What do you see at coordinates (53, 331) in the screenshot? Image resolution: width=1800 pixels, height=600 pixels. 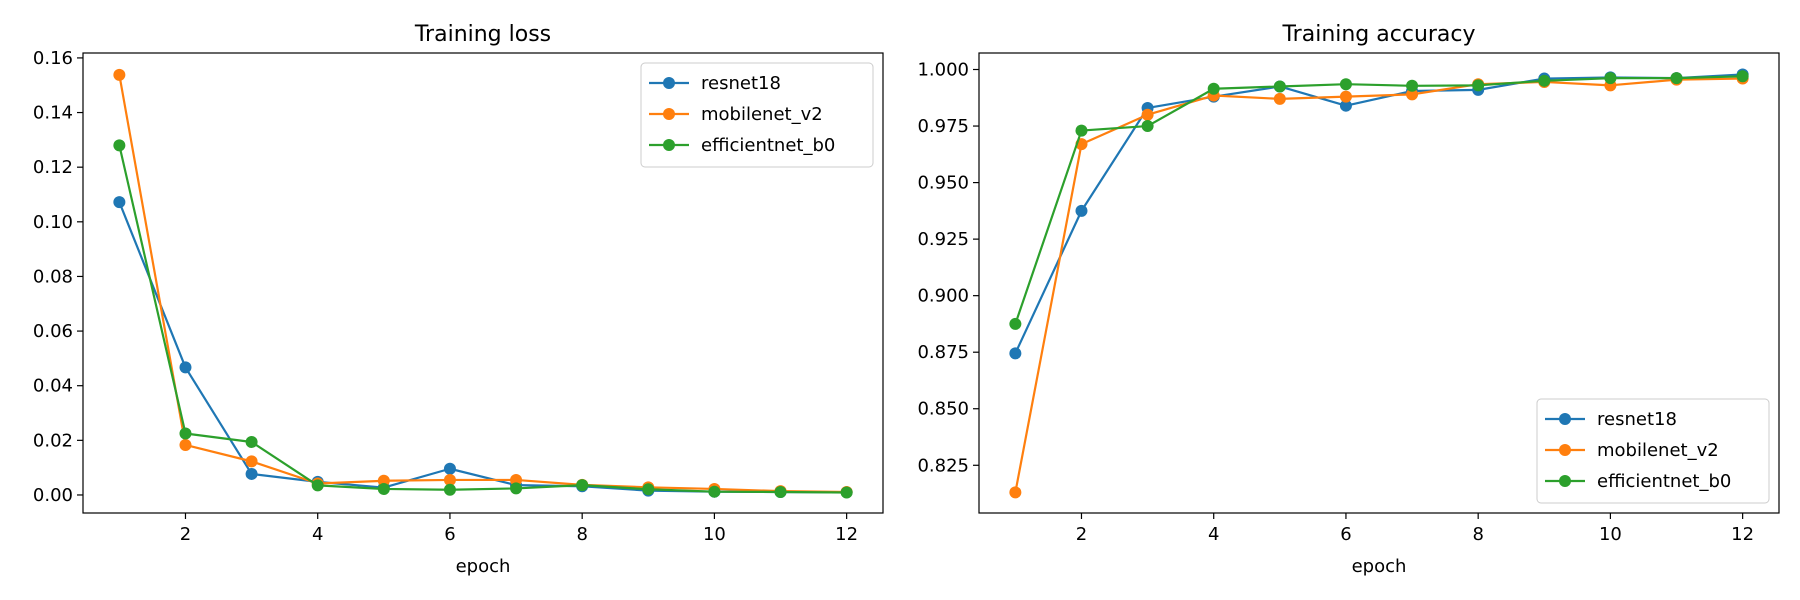 I see `loss-y-tick-label-4: 0.06` at bounding box center [53, 331].